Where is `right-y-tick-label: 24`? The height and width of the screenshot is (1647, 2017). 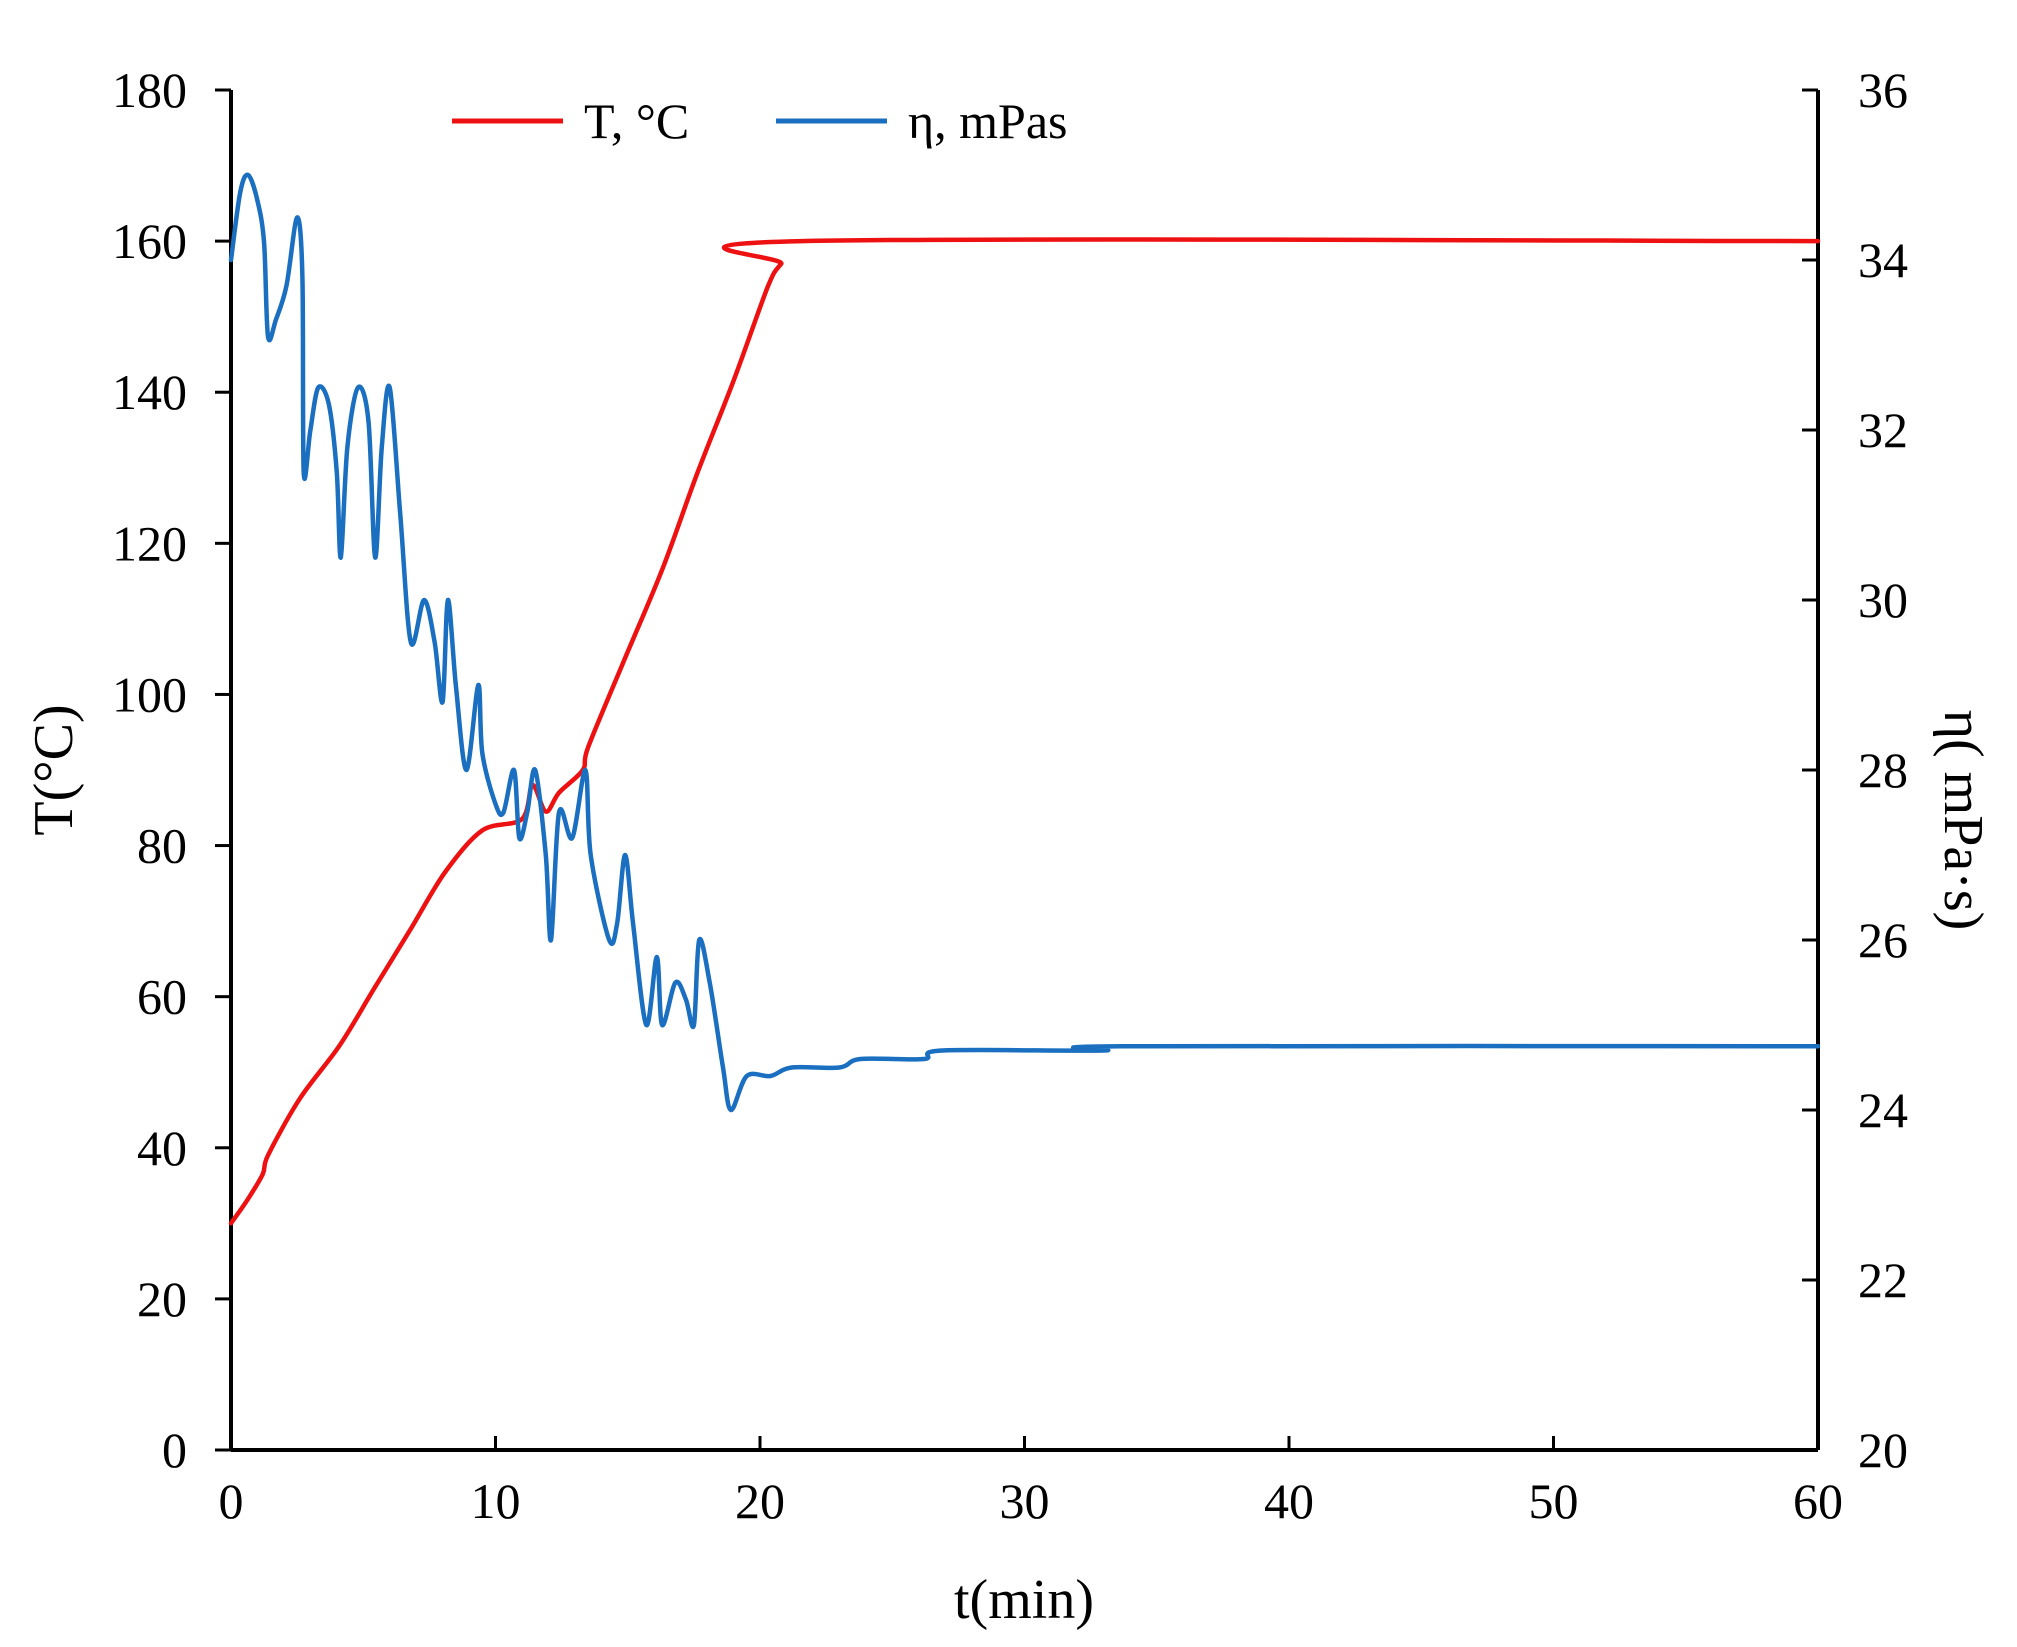
right-y-tick-label: 24 is located at coordinates (1883, 1110).